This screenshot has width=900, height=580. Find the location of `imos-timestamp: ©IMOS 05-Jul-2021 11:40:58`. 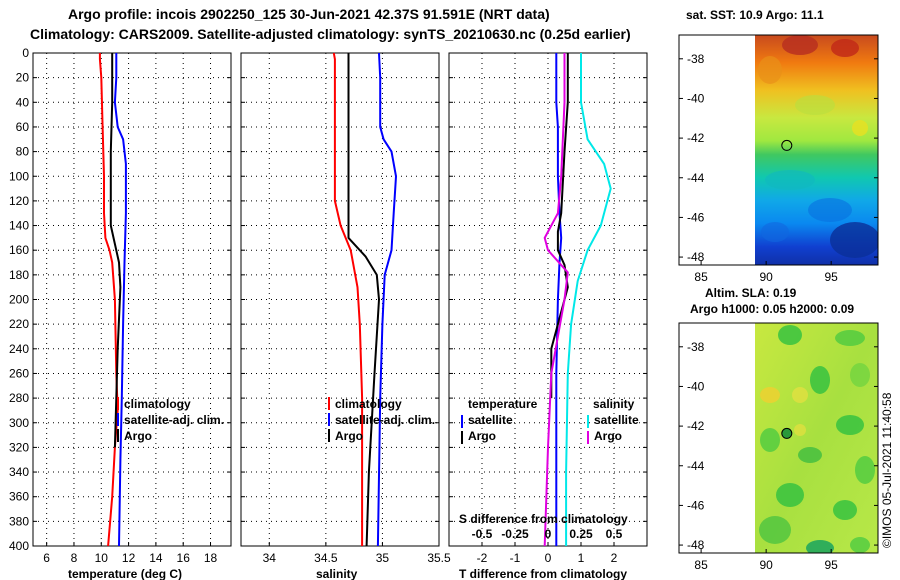

imos-timestamp: ©IMOS 05-Jul-2021 11:40:58 is located at coordinates (887, 470).